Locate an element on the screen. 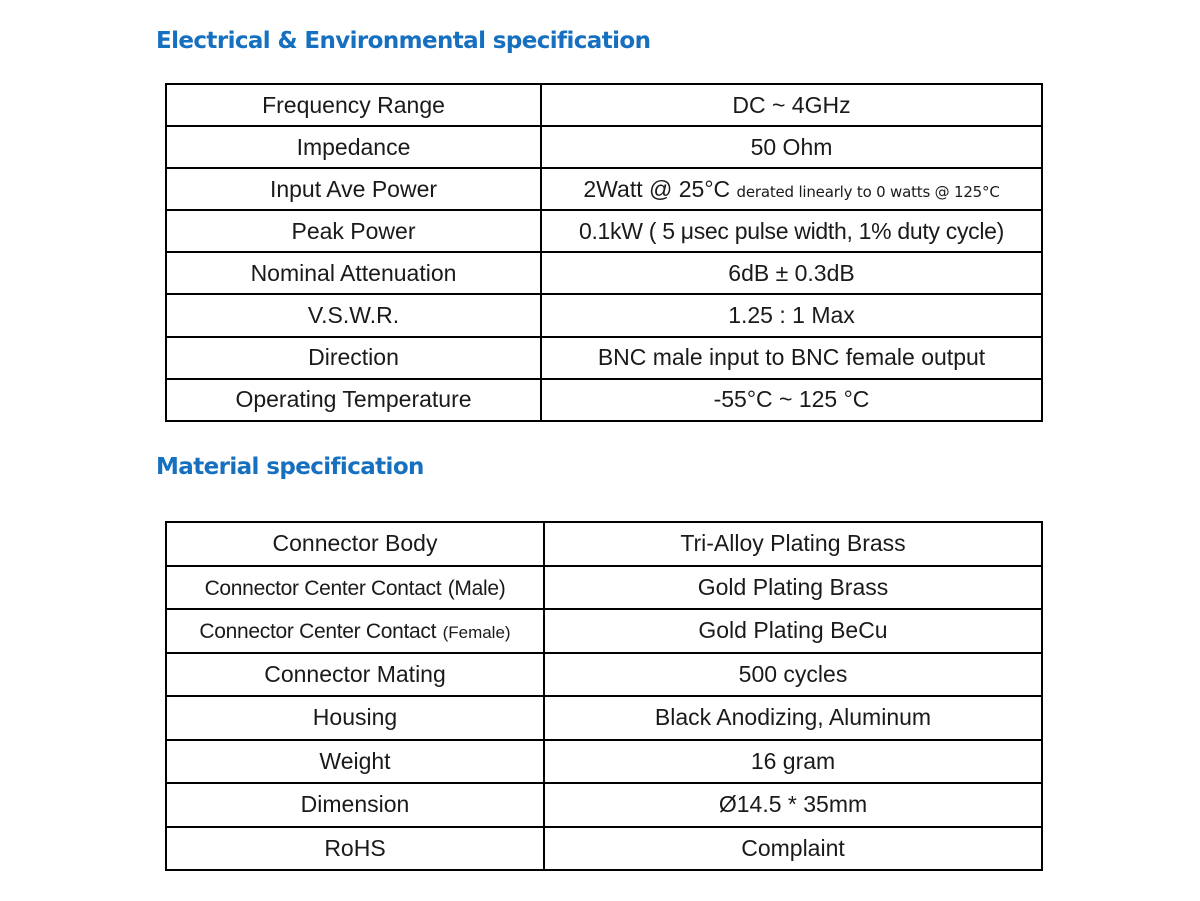 This screenshot has height=901, width=1200. table-row: RoHS Complaint is located at coordinates (604, 848).